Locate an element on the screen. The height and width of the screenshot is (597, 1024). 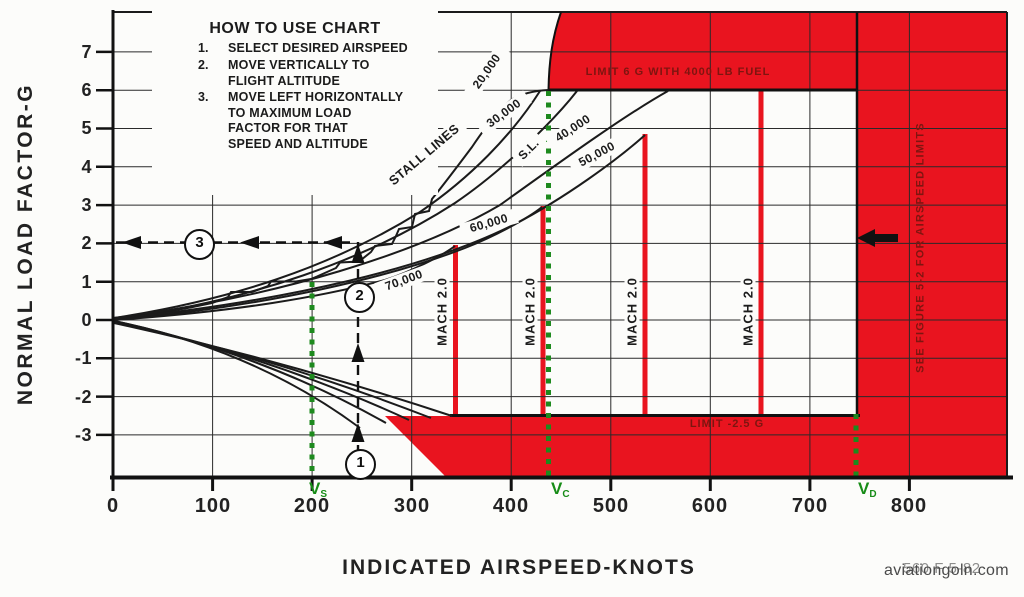
step-circle-1: 1 is located at coordinates (360, 464).